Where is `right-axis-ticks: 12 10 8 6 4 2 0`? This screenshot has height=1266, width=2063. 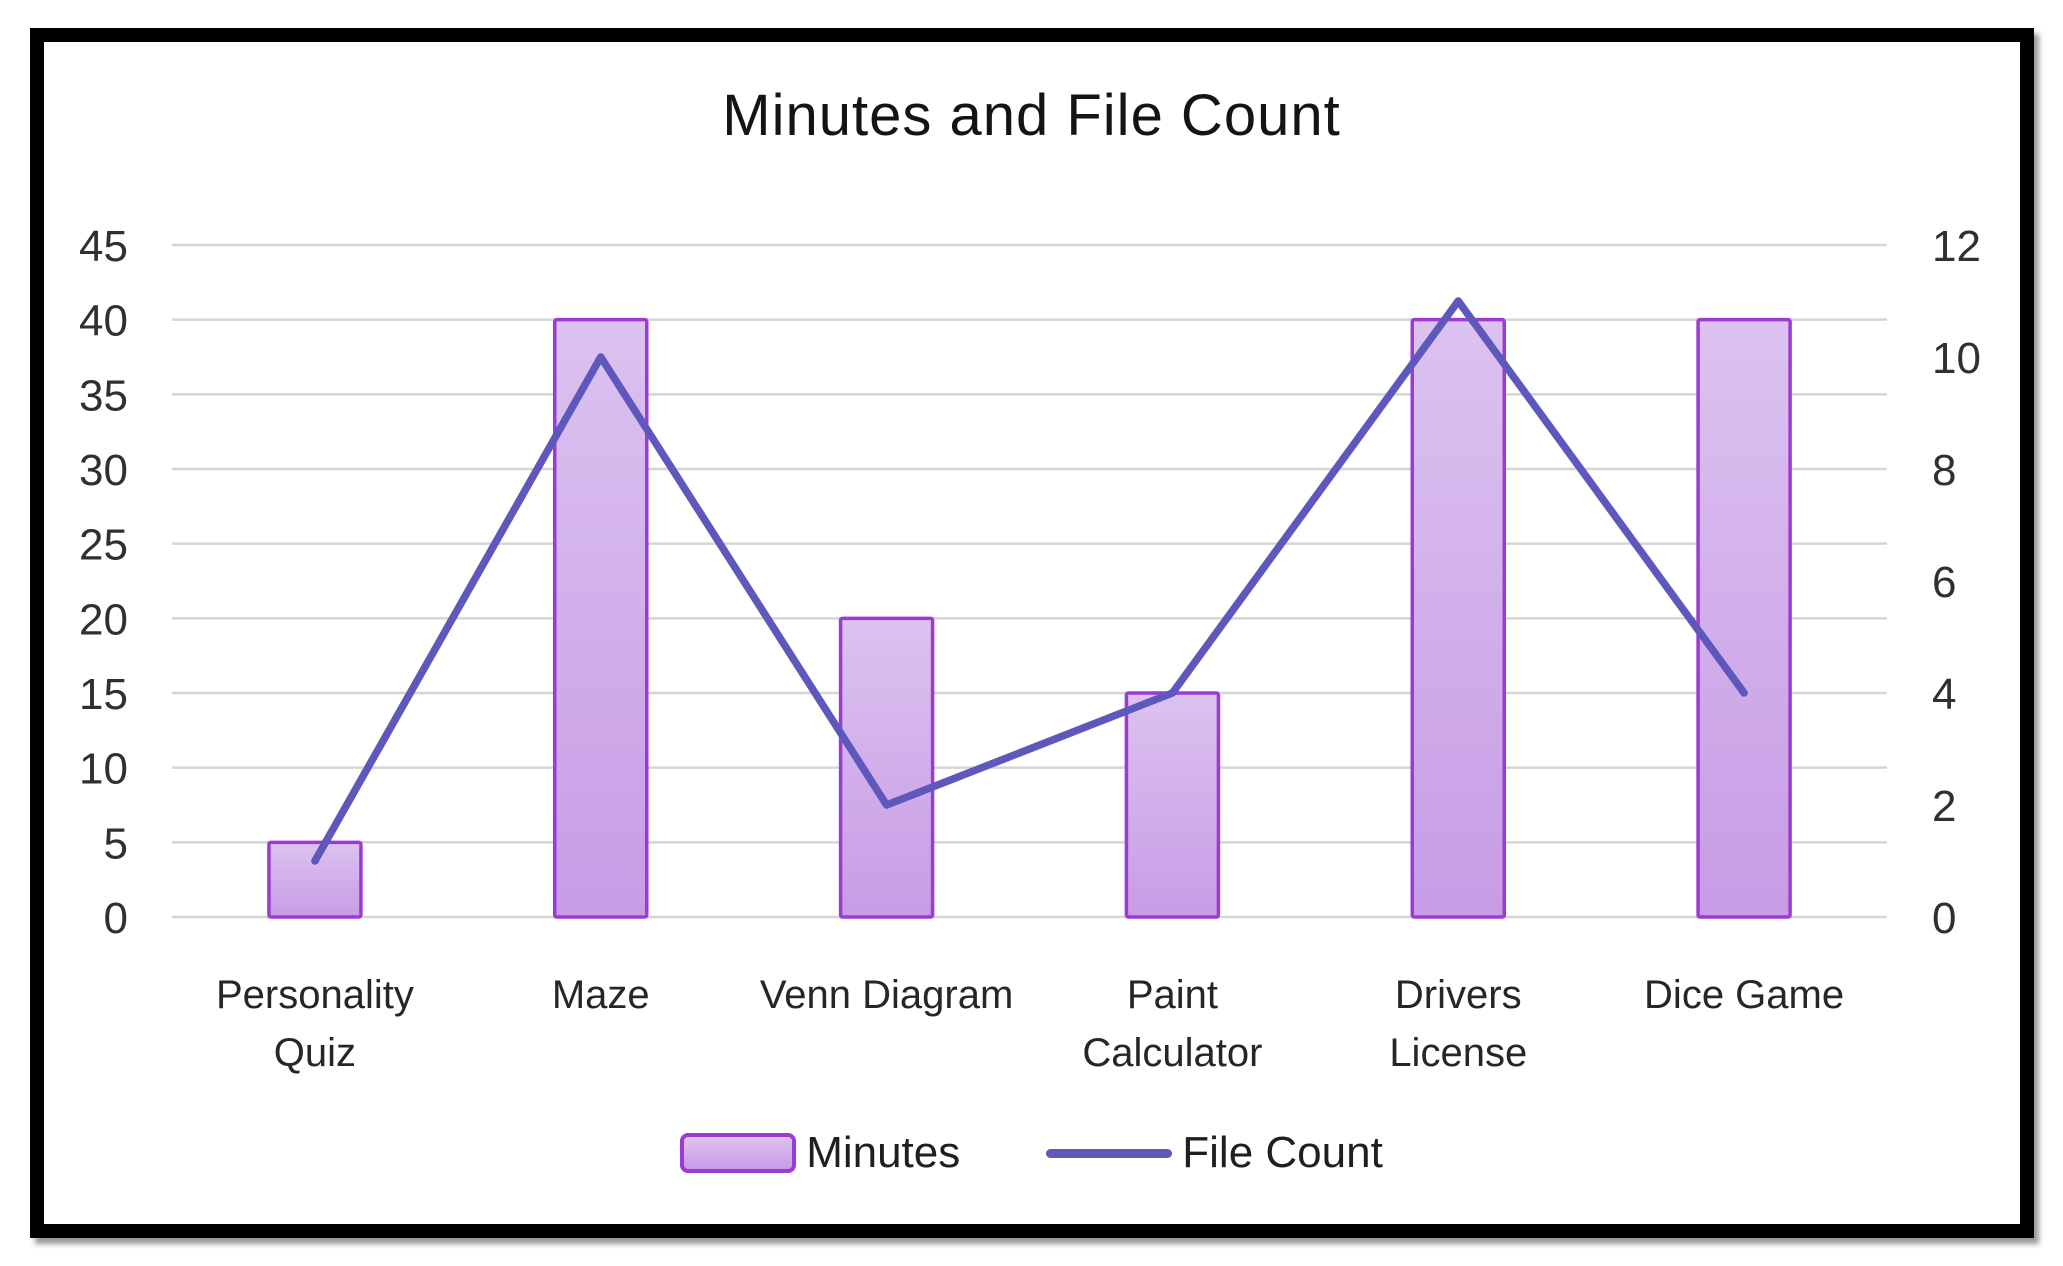 right-axis-ticks: 12 10 8 6 4 2 0 is located at coordinates (1956, 582).